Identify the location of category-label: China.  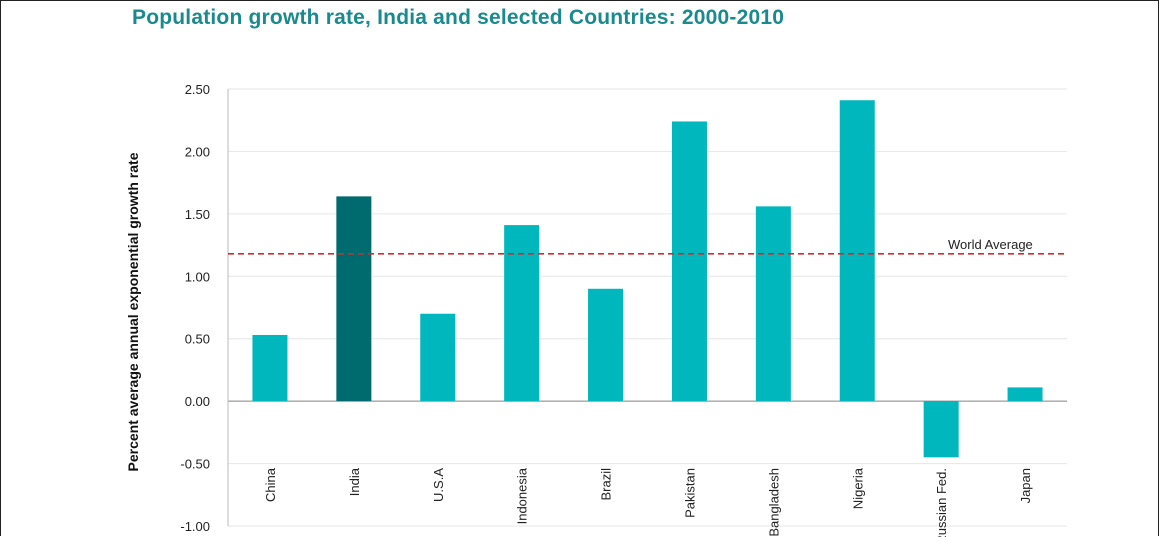
(270, 484).